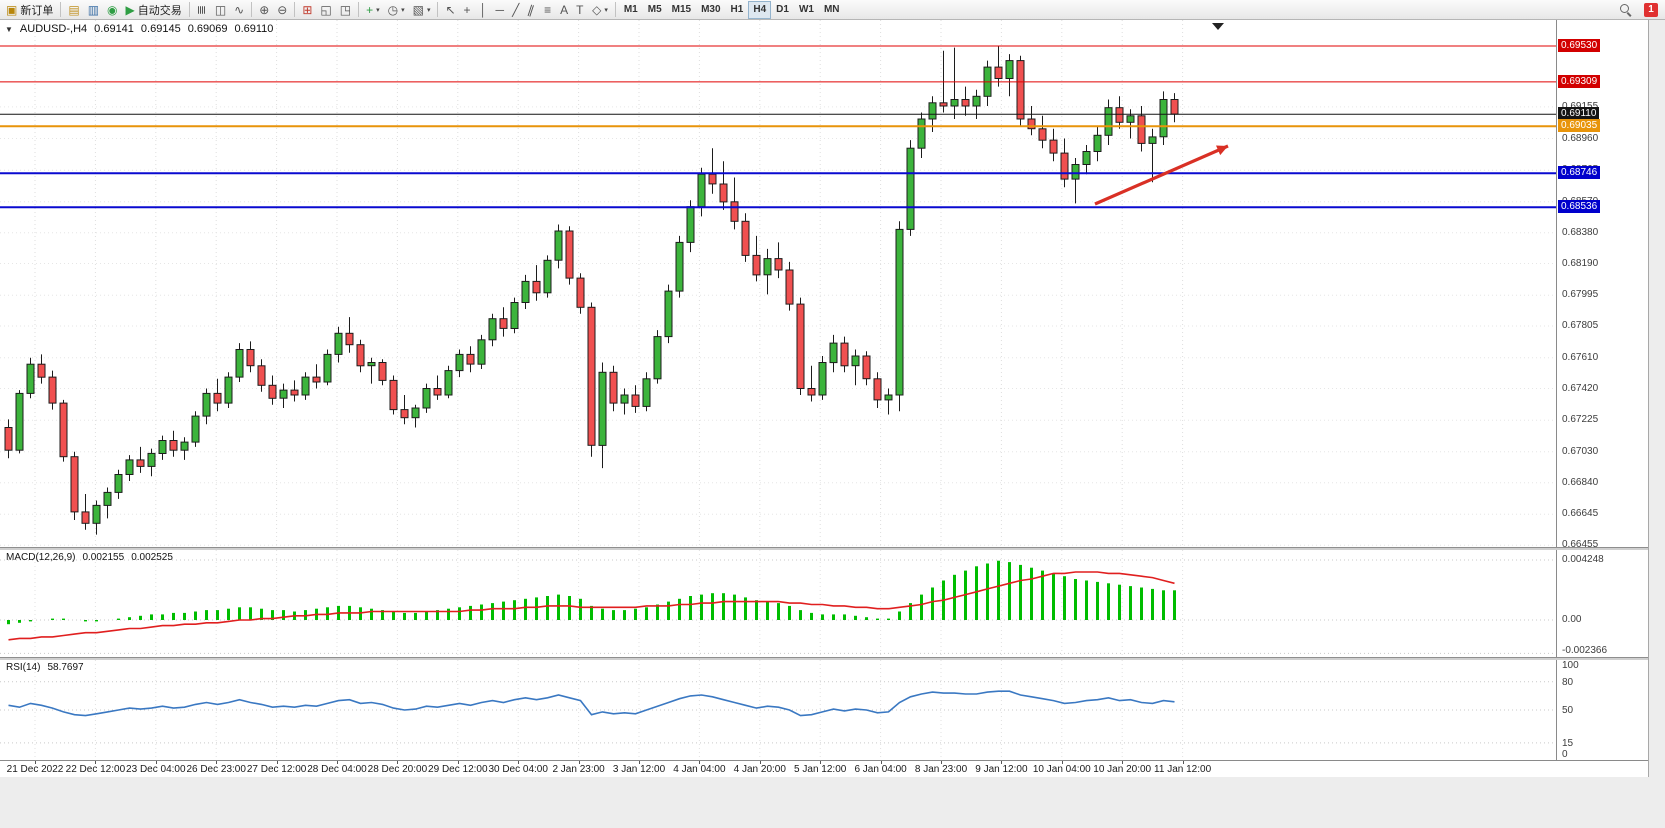 This screenshot has width=1665, height=828. I want to click on navigator-button: ◉, so click(112, 10).